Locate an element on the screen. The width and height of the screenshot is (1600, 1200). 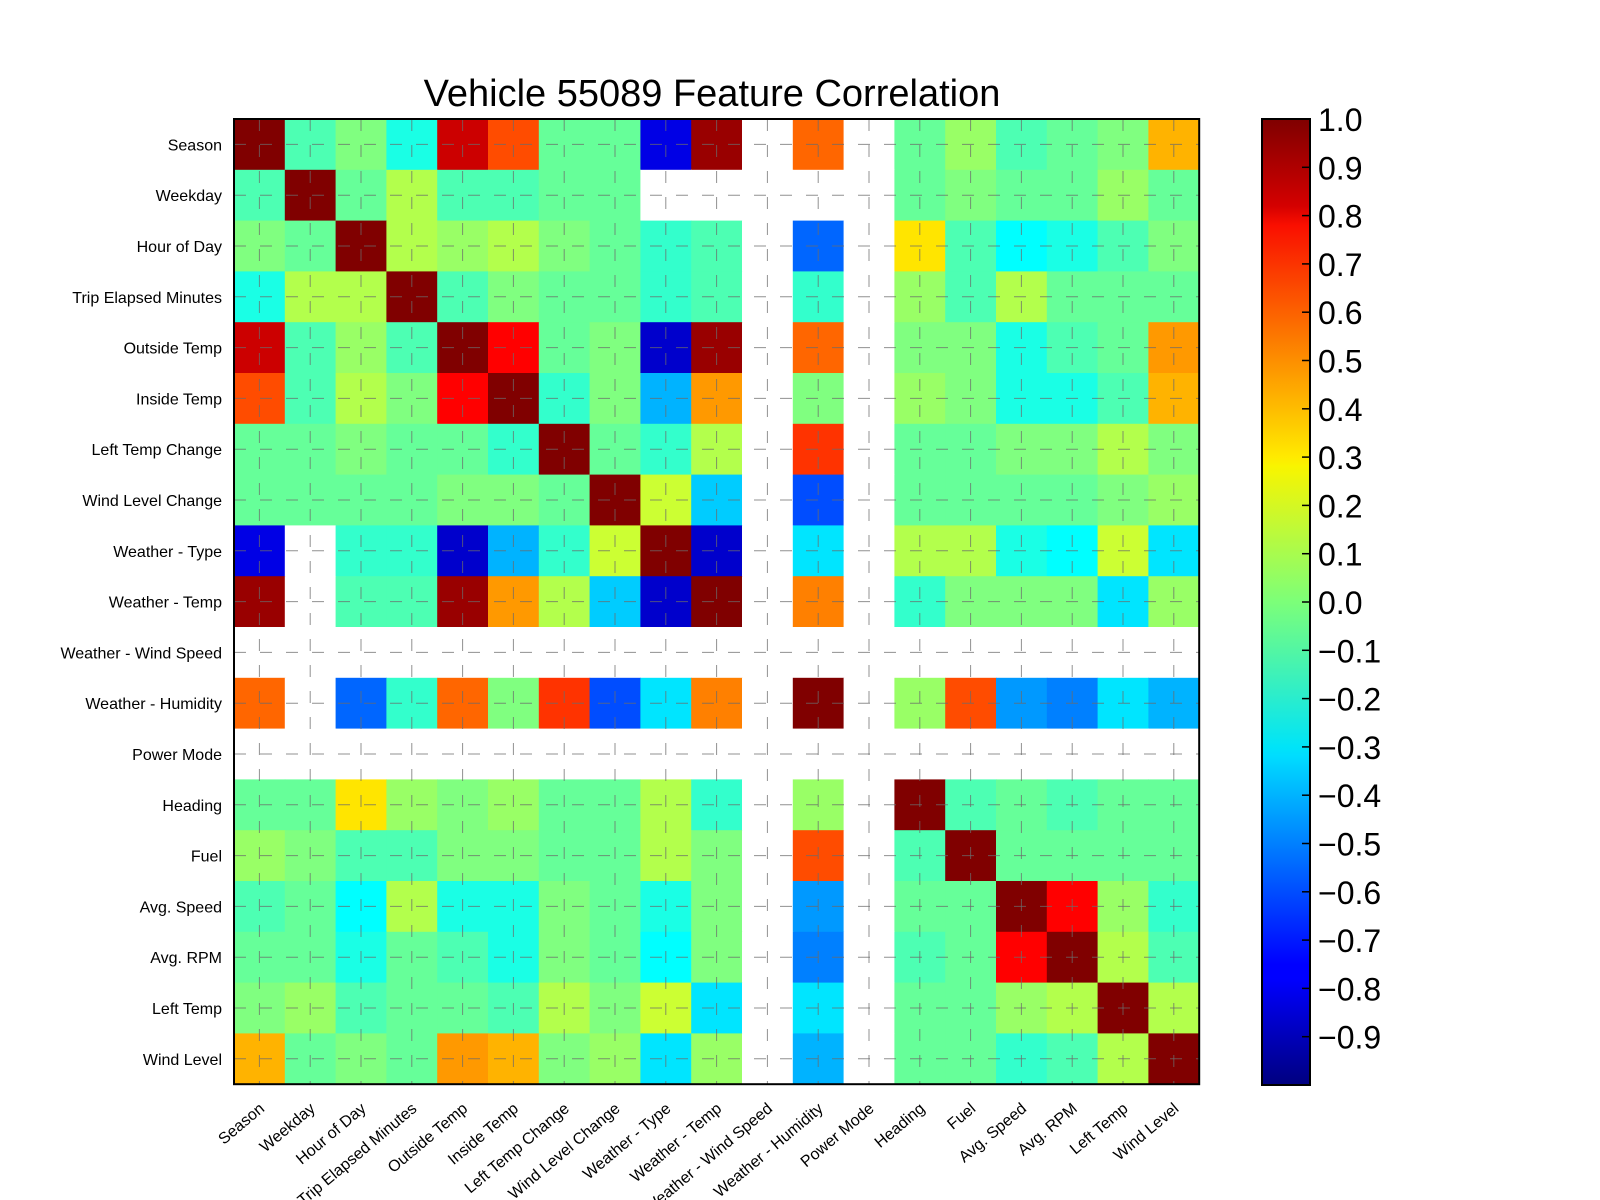
row-label: Avg. Speed is located at coordinates (181, 907).